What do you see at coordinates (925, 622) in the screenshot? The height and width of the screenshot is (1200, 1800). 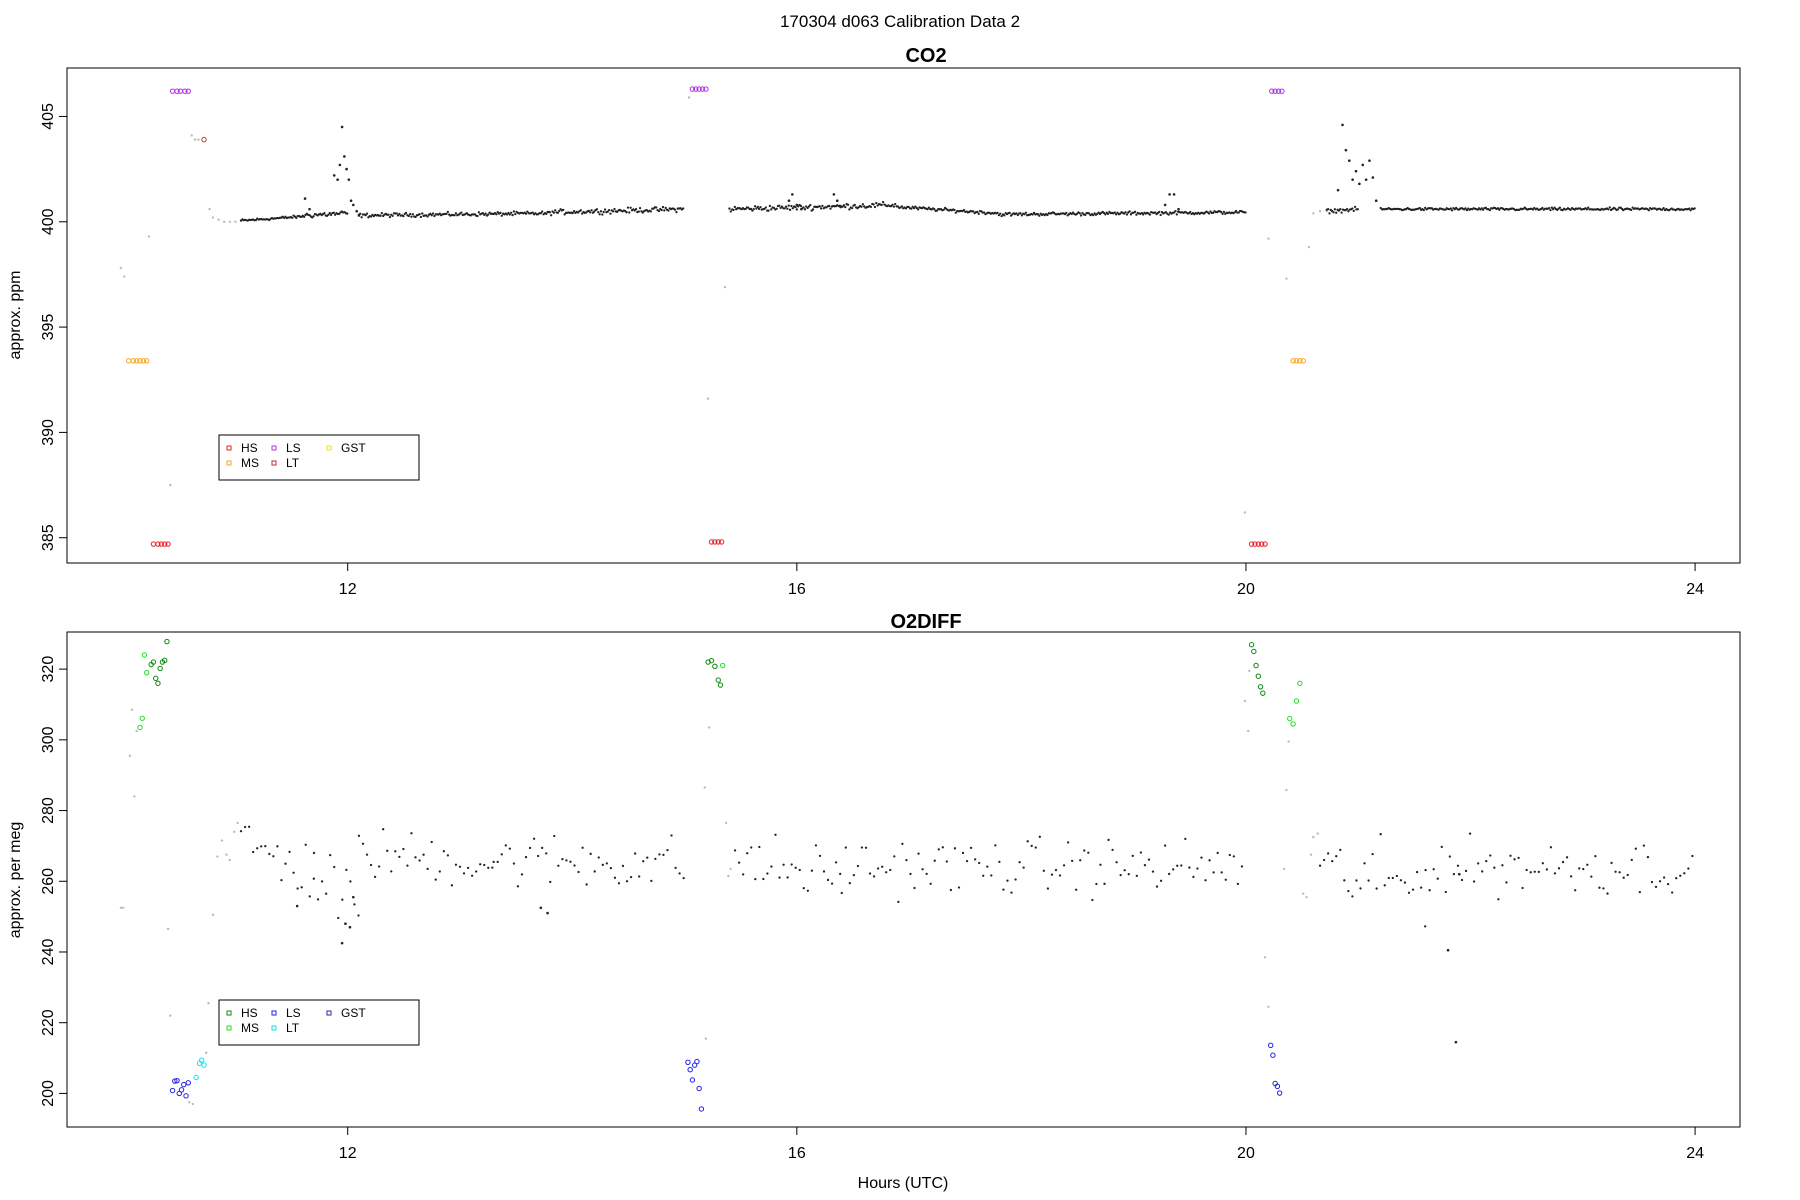 I see `o2diff-panel-title: O2DIFF` at bounding box center [925, 622].